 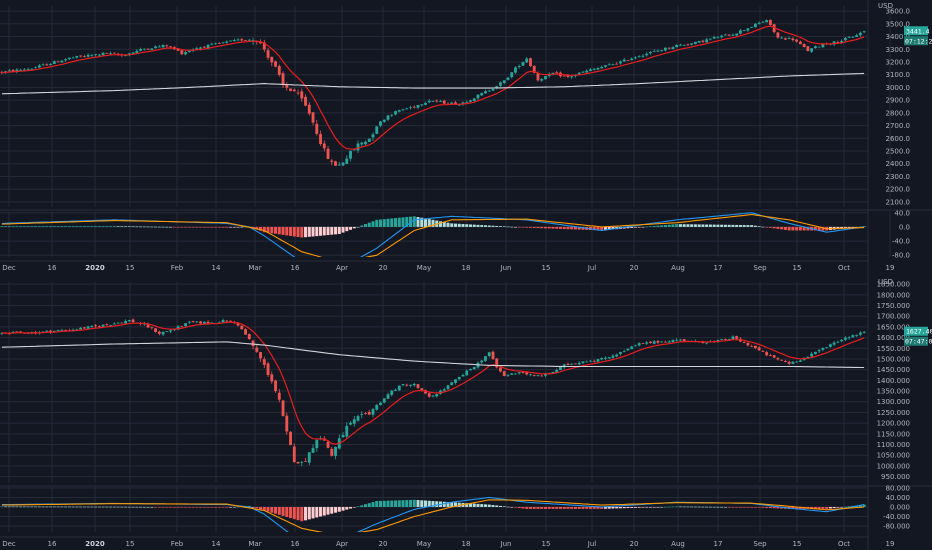 What do you see at coordinates (342, 544) in the screenshot?
I see `panel-2-x-tick-label: Apr` at bounding box center [342, 544].